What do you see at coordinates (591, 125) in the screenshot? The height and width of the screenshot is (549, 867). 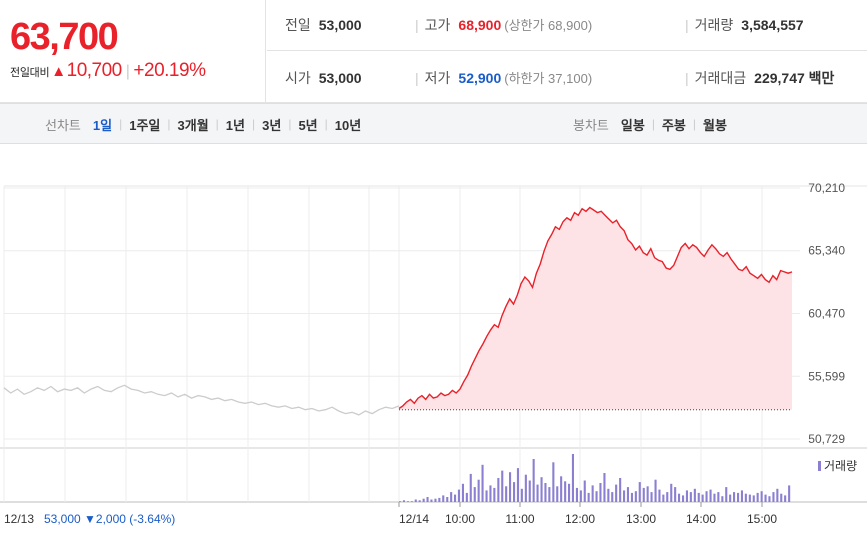 I see `candle-chart-label: 봉차트` at bounding box center [591, 125].